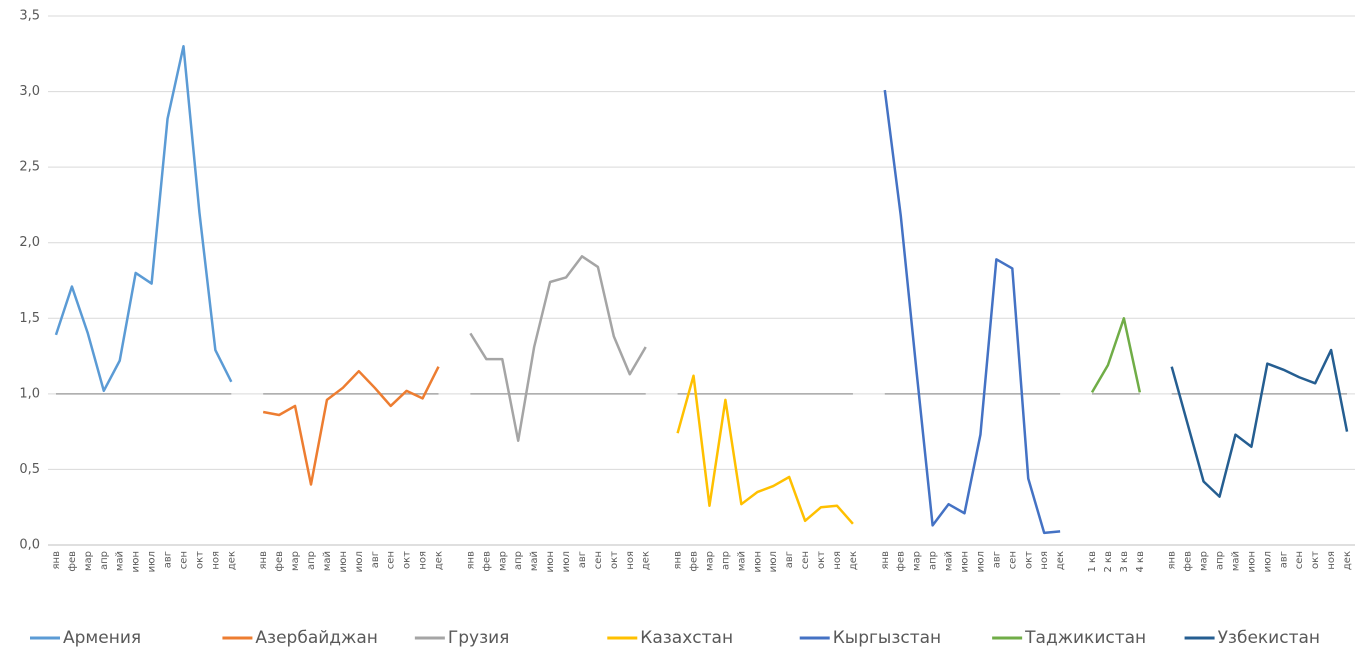  Describe the element at coordinates (29, 469) in the screenshot. I see `y-tick-label: 0,5` at that location.